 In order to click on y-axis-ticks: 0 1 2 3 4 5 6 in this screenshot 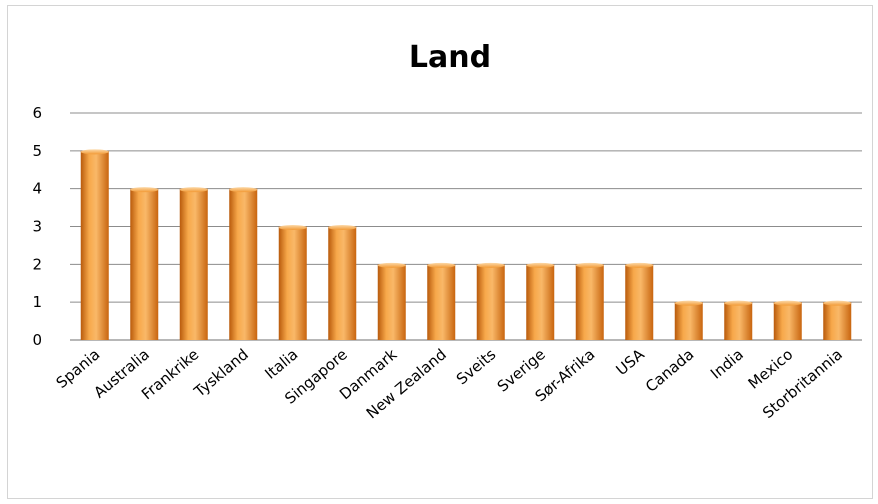, I will do `click(37, 226)`.